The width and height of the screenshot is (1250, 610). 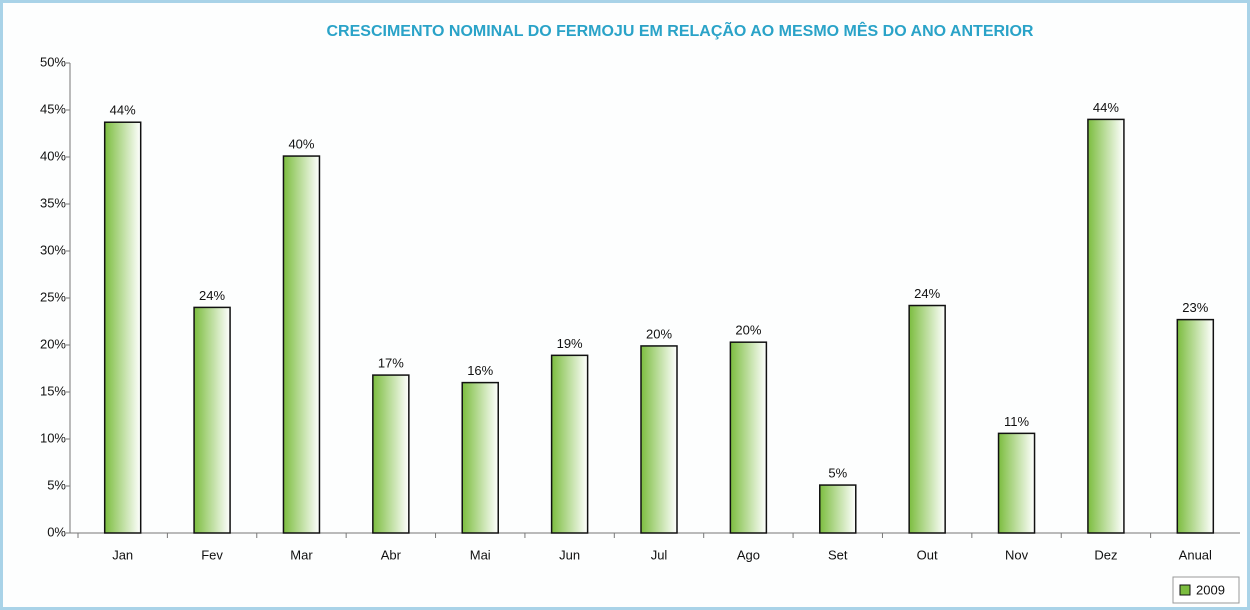 I want to click on y-tick-label: 5%, so click(x=56, y=484).